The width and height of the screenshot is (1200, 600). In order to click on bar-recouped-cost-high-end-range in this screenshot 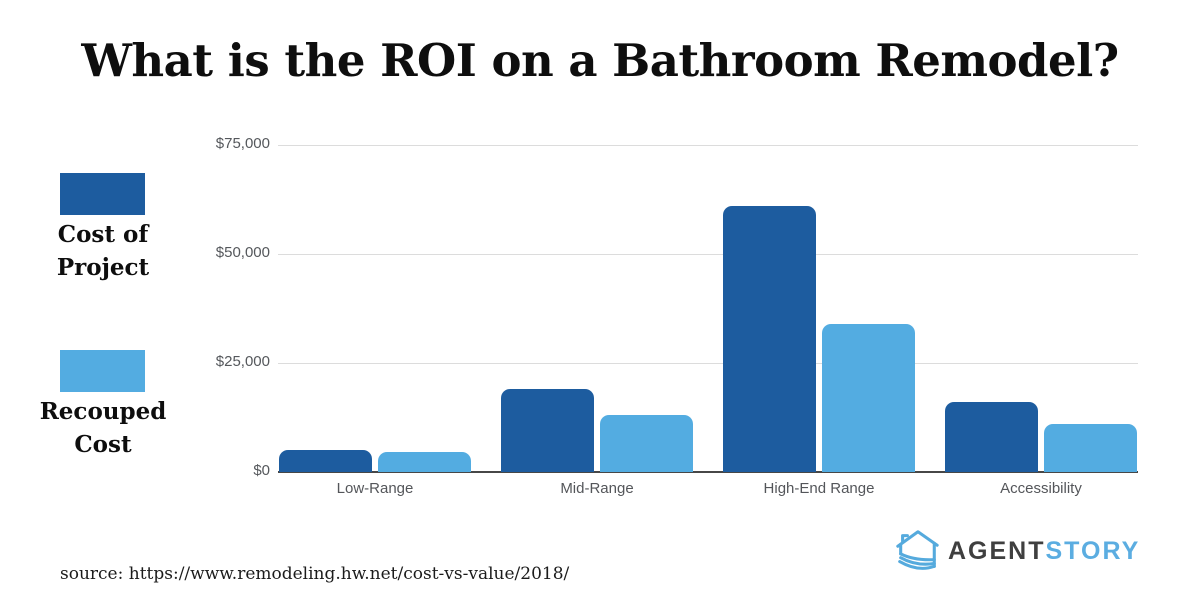, I will do `click(868, 397)`.